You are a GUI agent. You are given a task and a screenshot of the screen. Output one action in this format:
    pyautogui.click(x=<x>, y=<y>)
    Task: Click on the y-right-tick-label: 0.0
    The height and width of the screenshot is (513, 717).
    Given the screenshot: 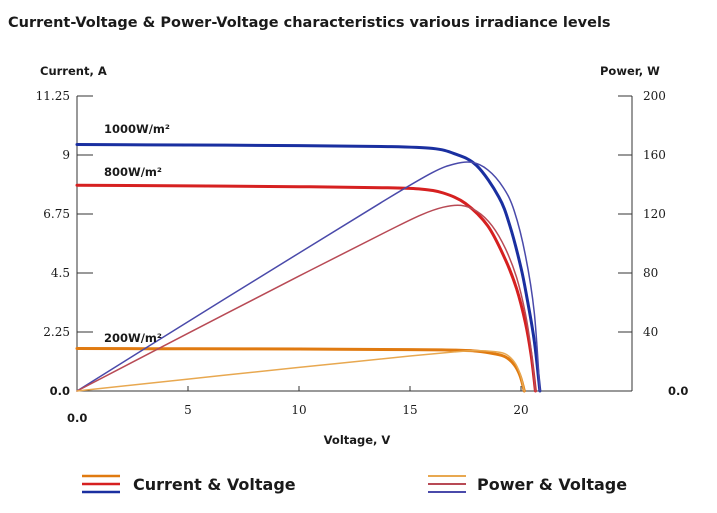 What is the action you would take?
    pyautogui.click(x=678, y=391)
    